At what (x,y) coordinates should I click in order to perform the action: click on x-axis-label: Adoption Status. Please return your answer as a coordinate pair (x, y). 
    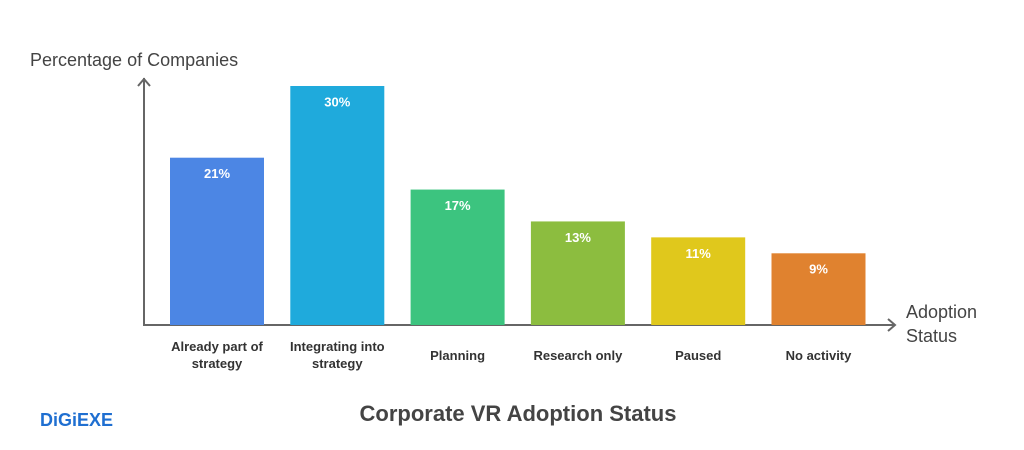
    Looking at the image, I should click on (941, 324).